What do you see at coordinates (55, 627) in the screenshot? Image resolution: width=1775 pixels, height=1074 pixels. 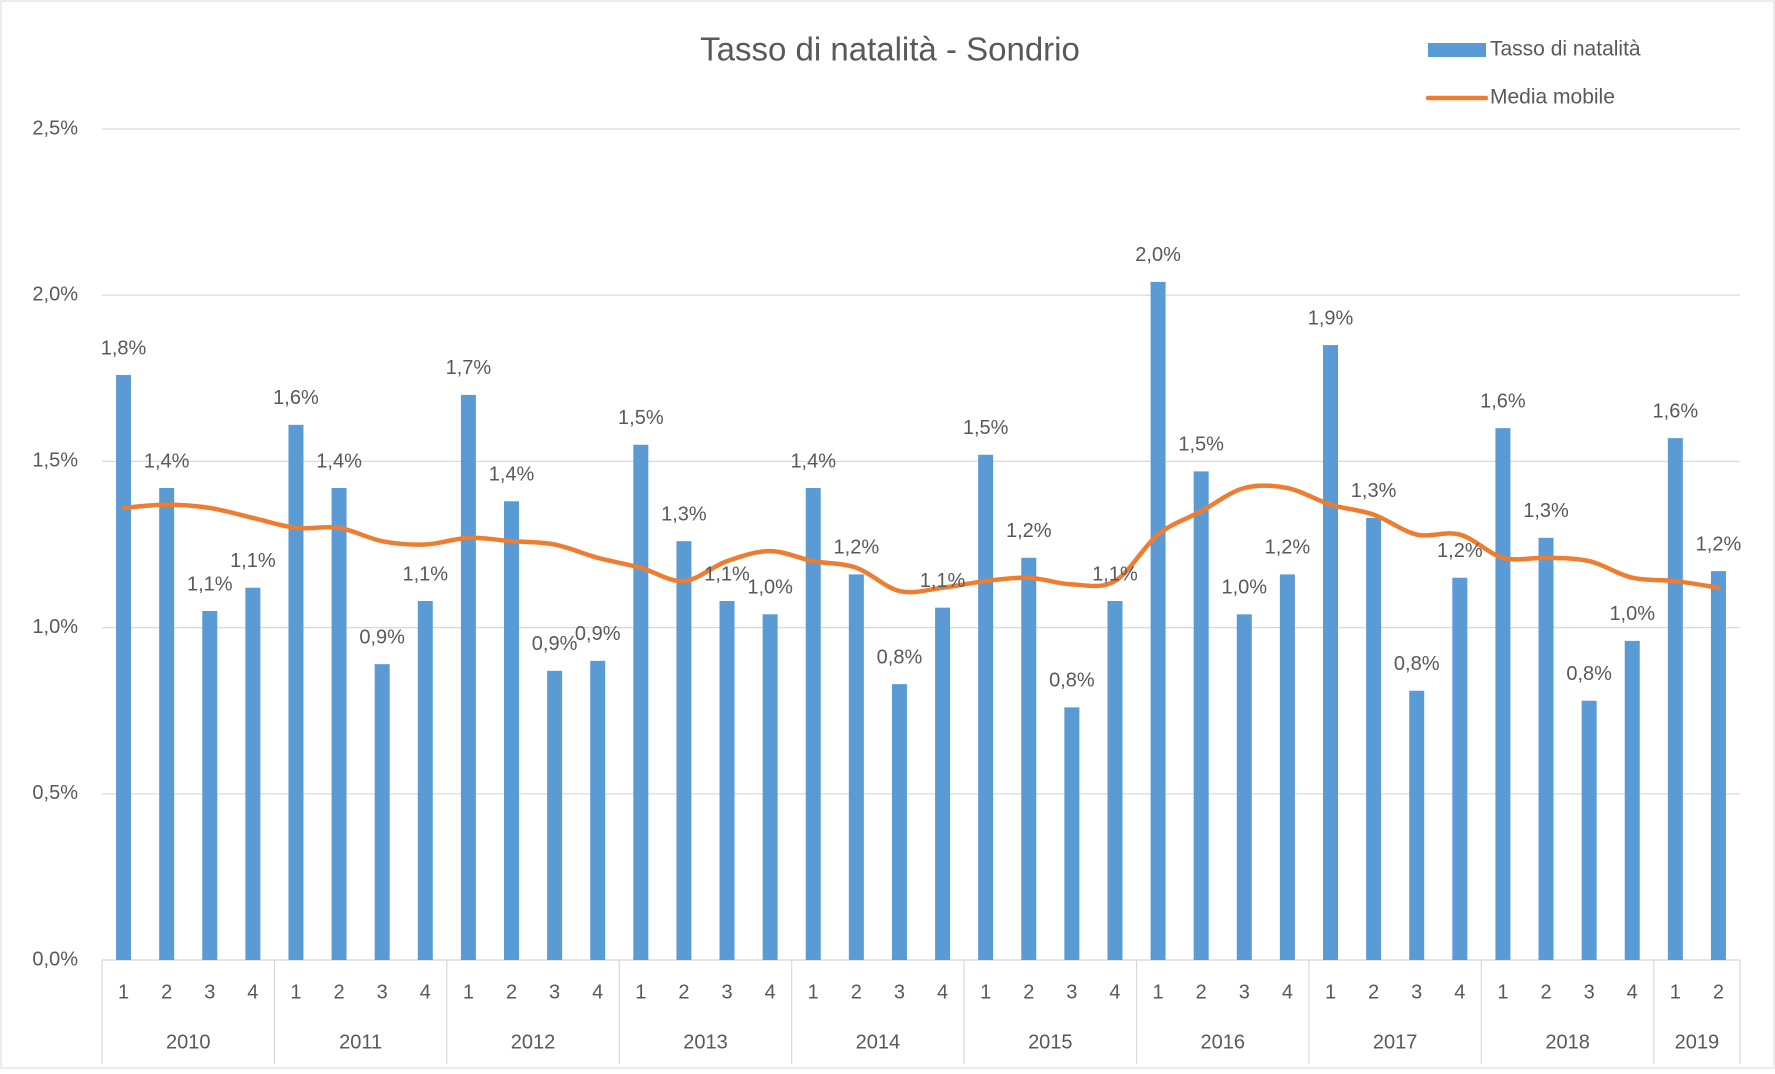 I see `y-tick-label: 1,0%` at bounding box center [55, 627].